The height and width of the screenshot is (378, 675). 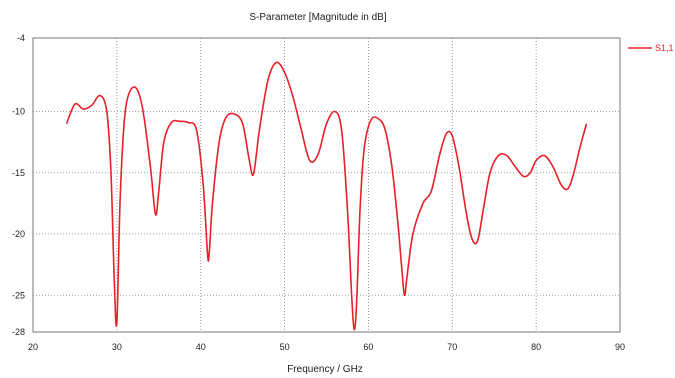 What do you see at coordinates (285, 347) in the screenshot?
I see `x-tick-label: 50` at bounding box center [285, 347].